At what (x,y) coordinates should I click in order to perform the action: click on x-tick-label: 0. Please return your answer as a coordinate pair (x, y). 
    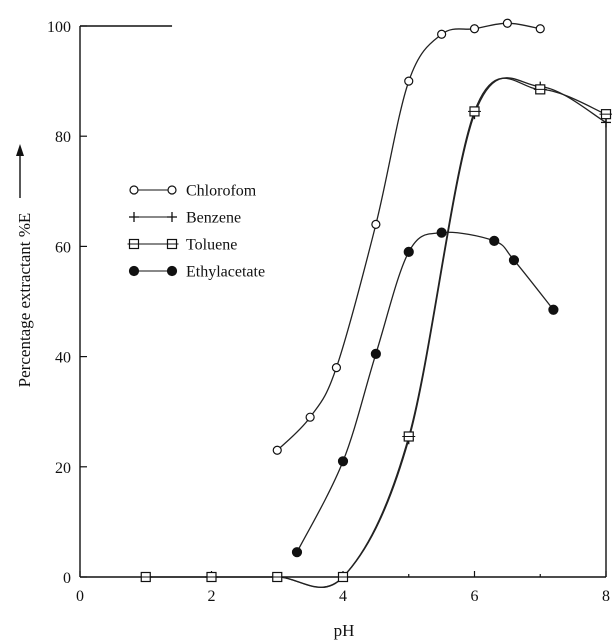
    Looking at the image, I should click on (80, 596).